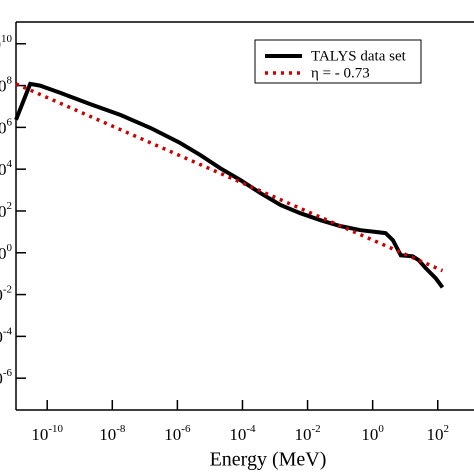  What do you see at coordinates (47, 433) in the screenshot?
I see `x-tick-label: 10⁻¹⁰` at bounding box center [47, 433].